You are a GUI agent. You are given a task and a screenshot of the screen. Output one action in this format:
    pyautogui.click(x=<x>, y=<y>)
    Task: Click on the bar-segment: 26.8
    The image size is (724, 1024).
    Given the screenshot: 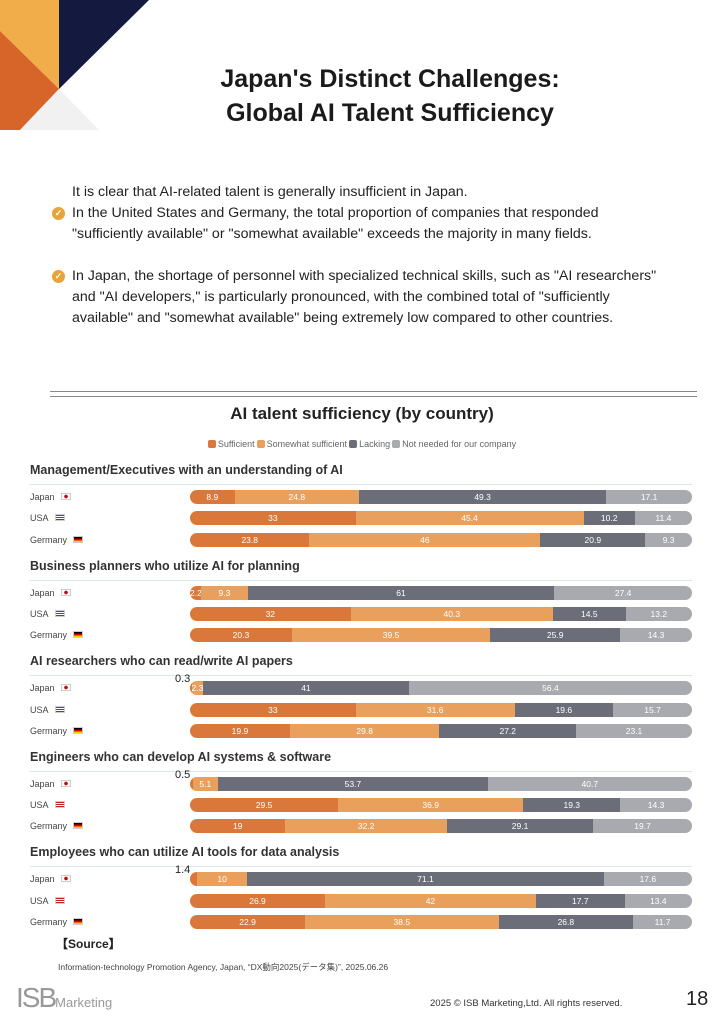 What is the action you would take?
    pyautogui.click(x=566, y=922)
    